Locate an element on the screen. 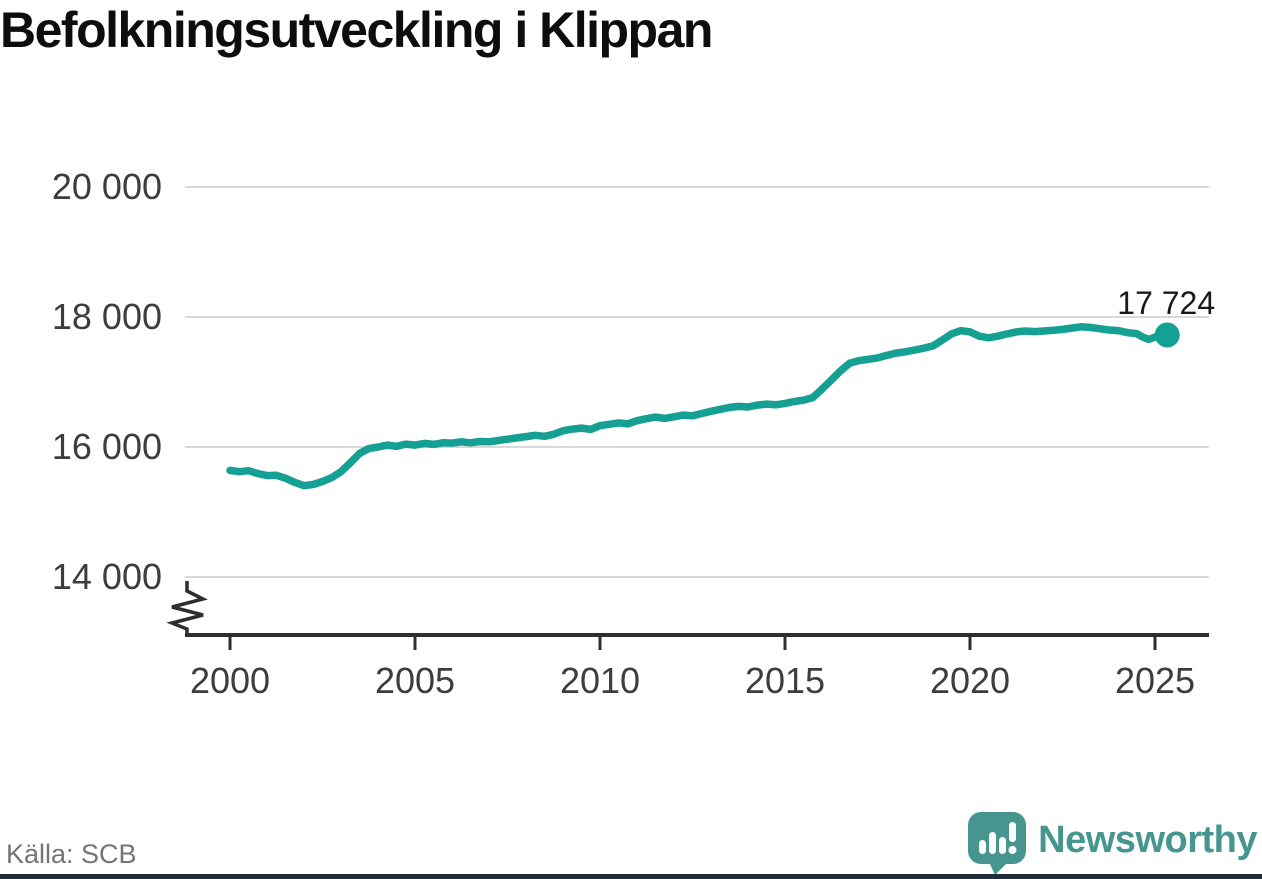  x-tick-label: 2005 is located at coordinates (415, 680).